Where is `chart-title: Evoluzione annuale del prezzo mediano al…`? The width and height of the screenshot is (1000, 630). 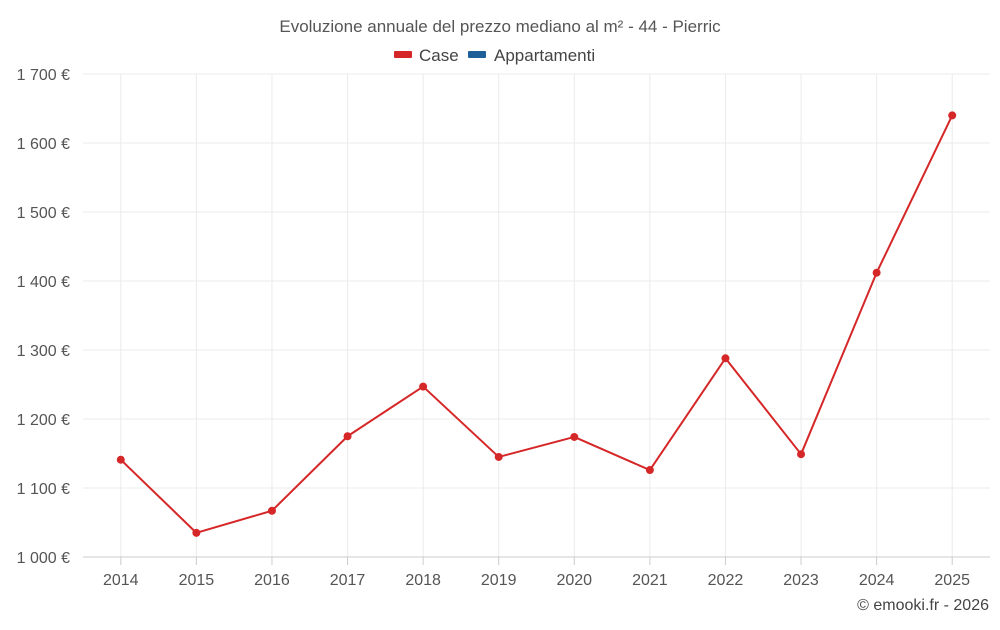
chart-title: Evoluzione annuale del prezzo mediano al… is located at coordinates (500, 26).